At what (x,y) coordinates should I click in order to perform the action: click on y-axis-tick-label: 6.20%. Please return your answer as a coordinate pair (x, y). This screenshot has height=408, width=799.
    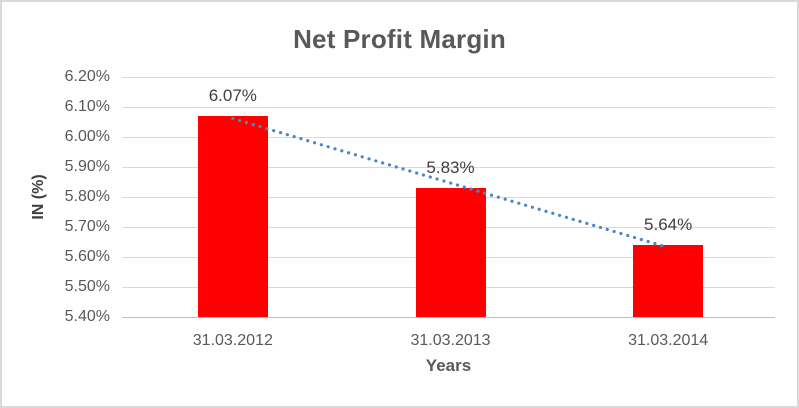
    Looking at the image, I should click on (87, 76).